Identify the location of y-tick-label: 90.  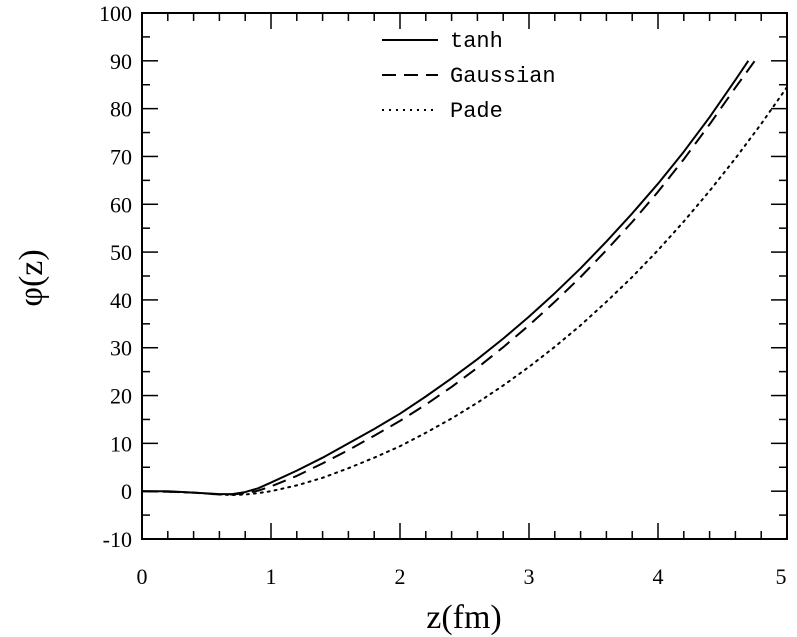
(121, 61).